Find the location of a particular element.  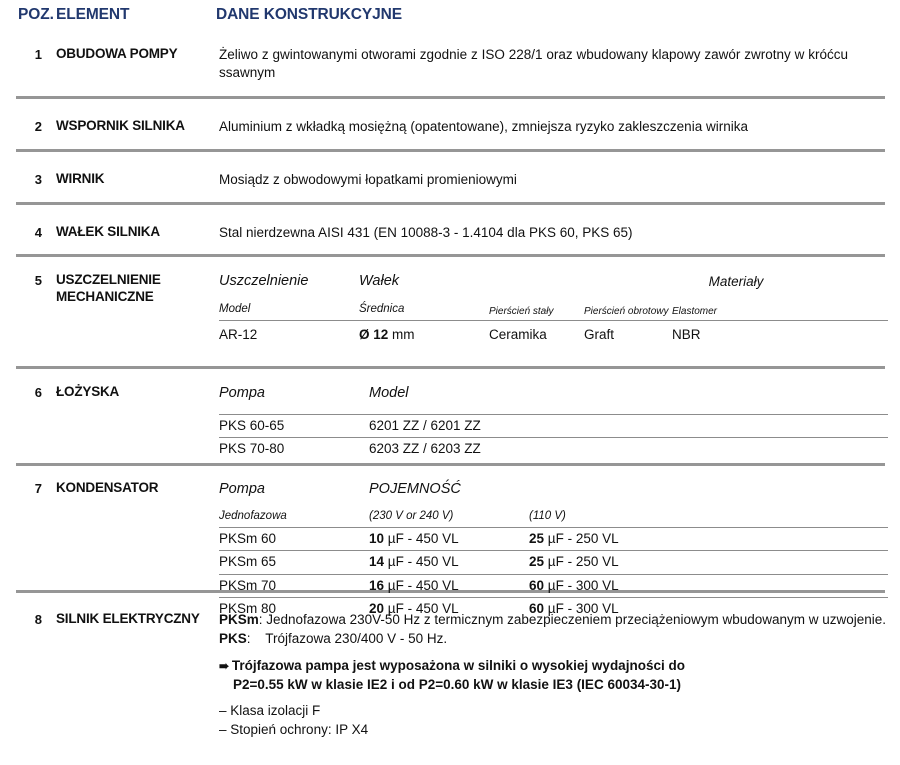

row-element-name: OBUDOWA POMPY is located at coordinates (117, 53).